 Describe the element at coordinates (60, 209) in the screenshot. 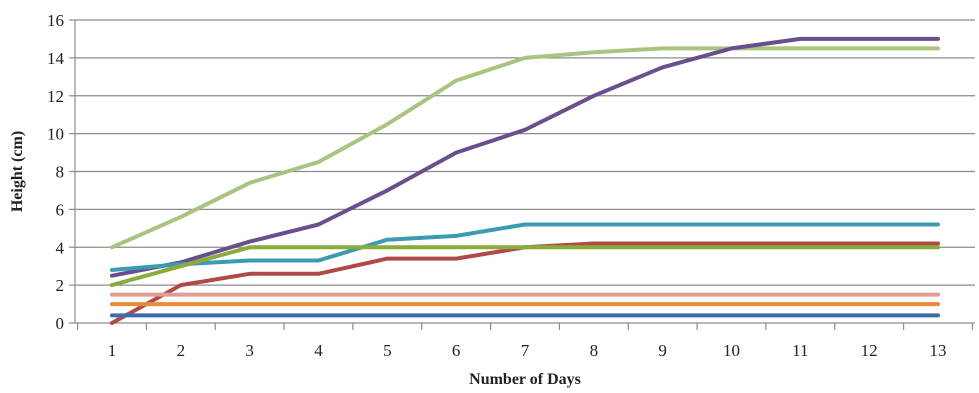

I see `y-tick-label: 6` at that location.